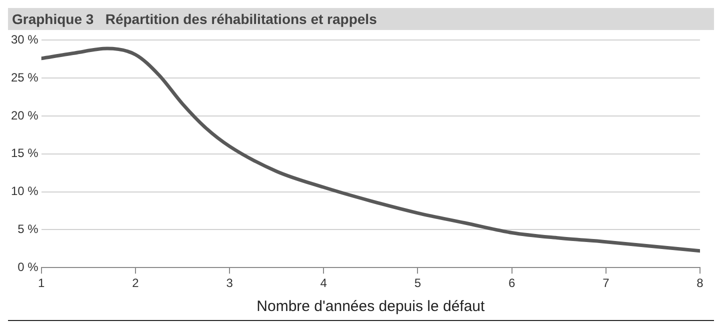 The image size is (722, 331). What do you see at coordinates (361, 19) in the screenshot?
I see `chart-title: Graphique 3 Répartition des réhabilitations et rappels` at bounding box center [361, 19].